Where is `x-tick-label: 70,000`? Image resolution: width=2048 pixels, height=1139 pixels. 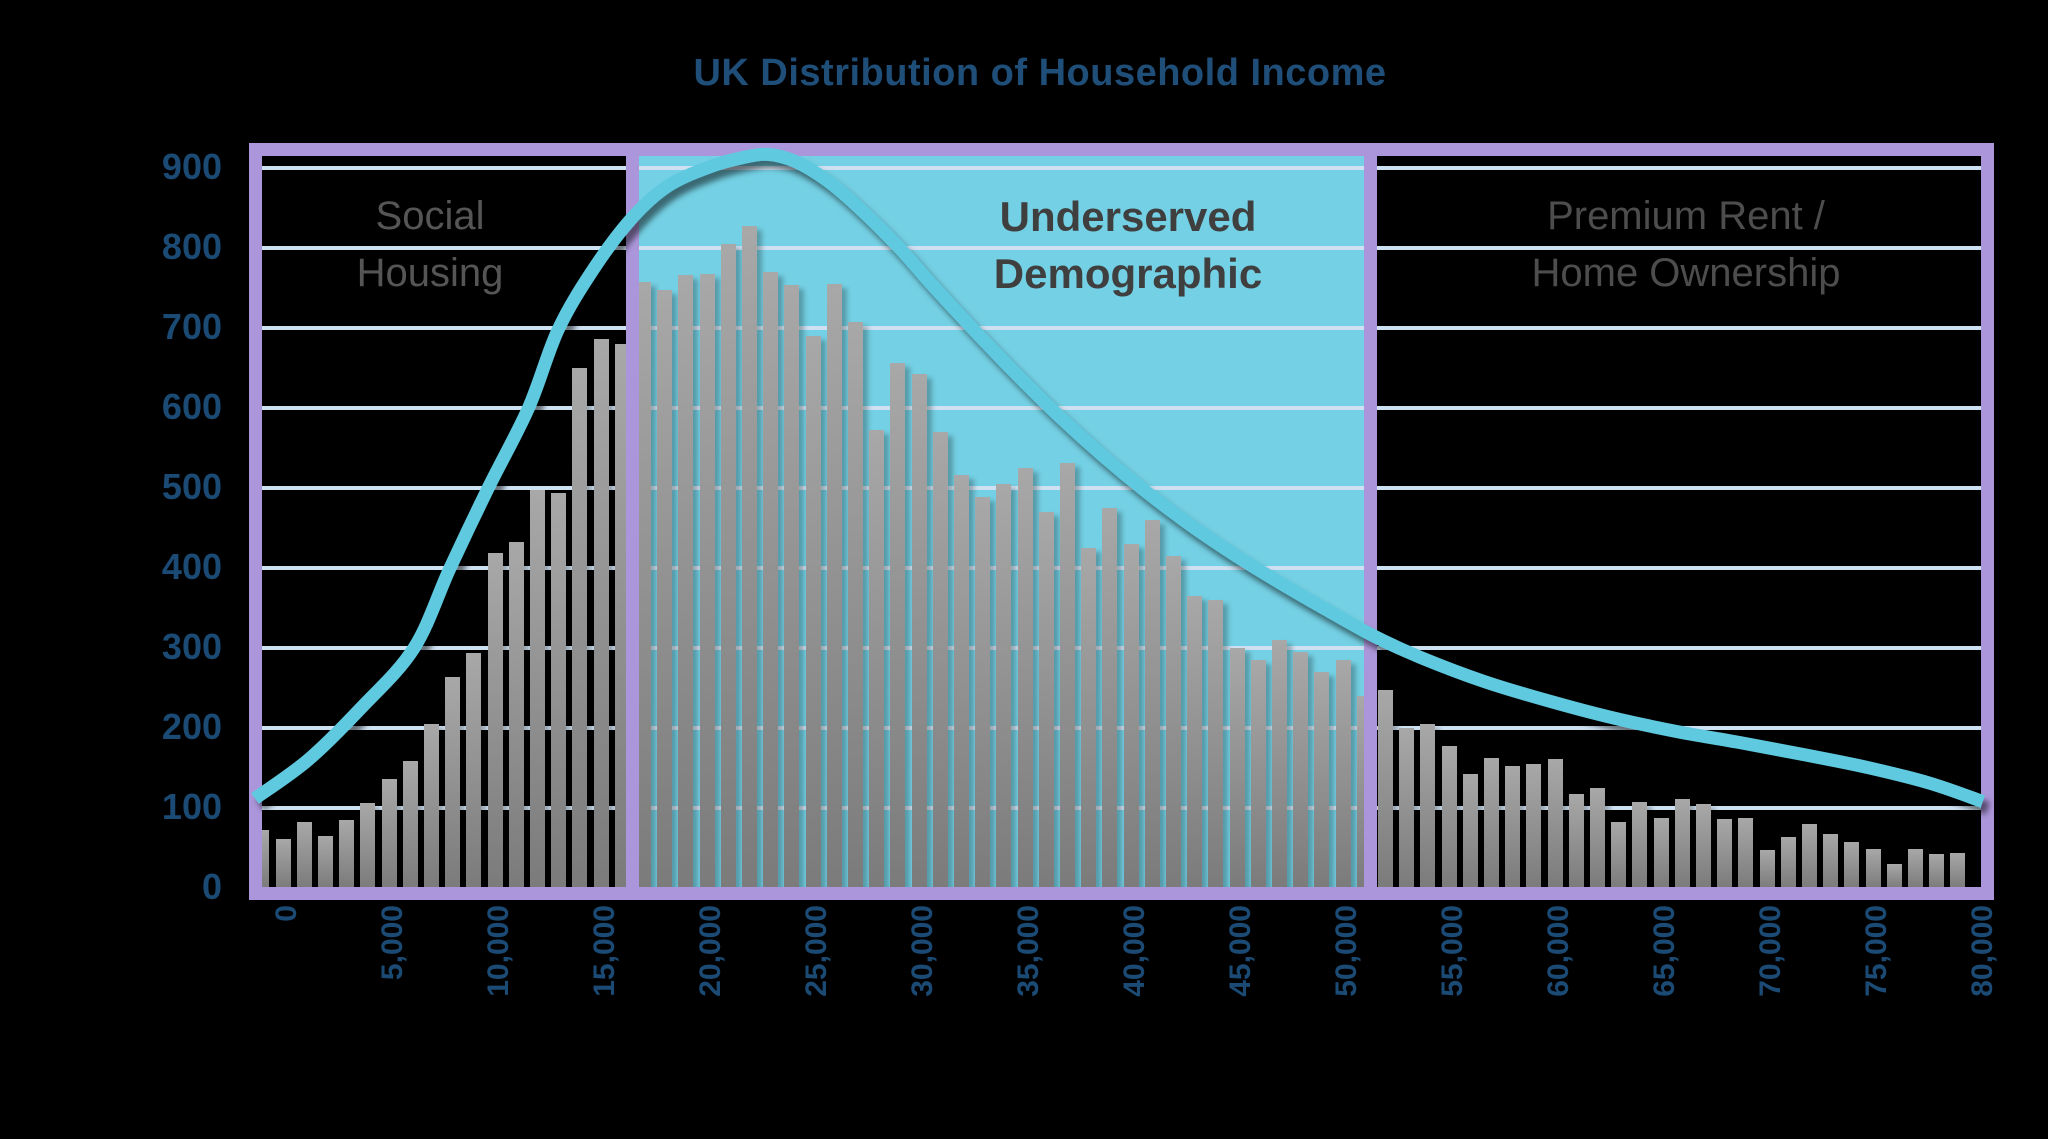 x-tick-label: 70,000 is located at coordinates (1770, 951).